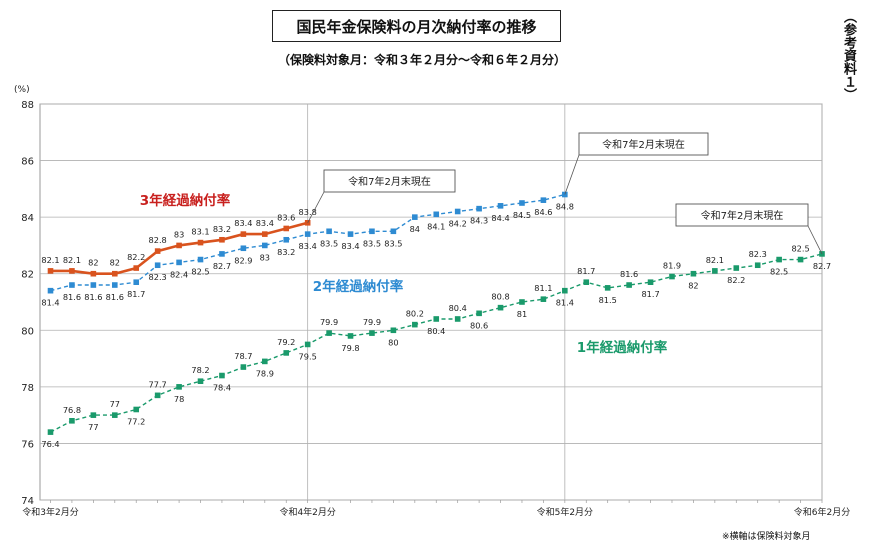  What do you see at coordinates (522, 215) in the screenshot?
I see `data-label: 84.5` at bounding box center [522, 215].